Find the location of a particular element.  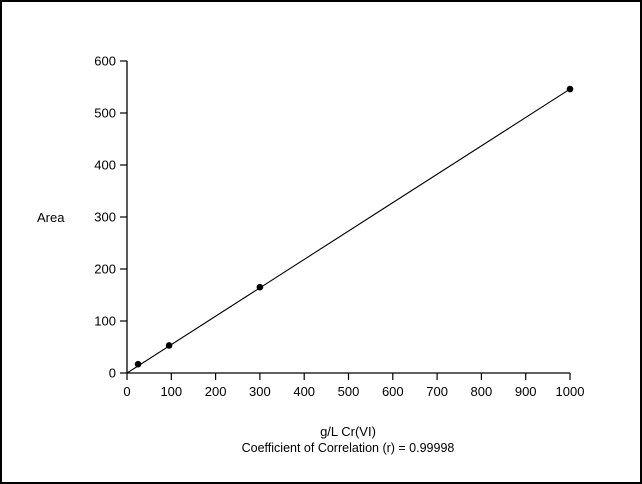

x-tick-label: 1000 is located at coordinates (570, 391).